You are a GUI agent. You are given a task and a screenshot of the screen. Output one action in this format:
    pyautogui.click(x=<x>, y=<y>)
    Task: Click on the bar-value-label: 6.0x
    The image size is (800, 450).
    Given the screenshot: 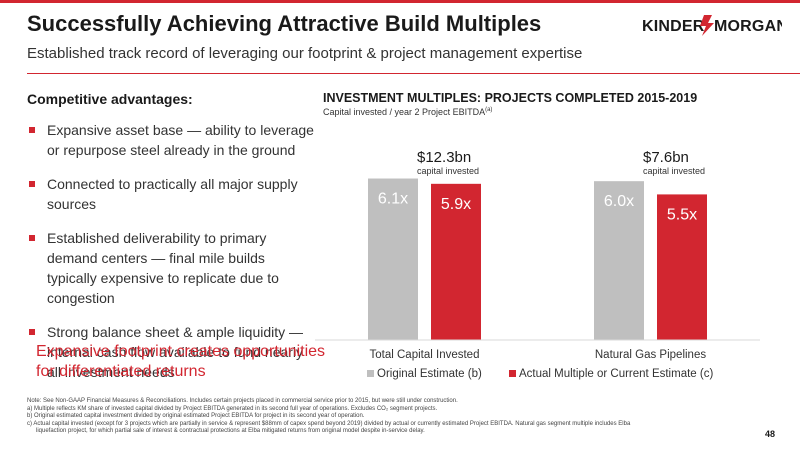 What is the action you would take?
    pyautogui.click(x=619, y=201)
    